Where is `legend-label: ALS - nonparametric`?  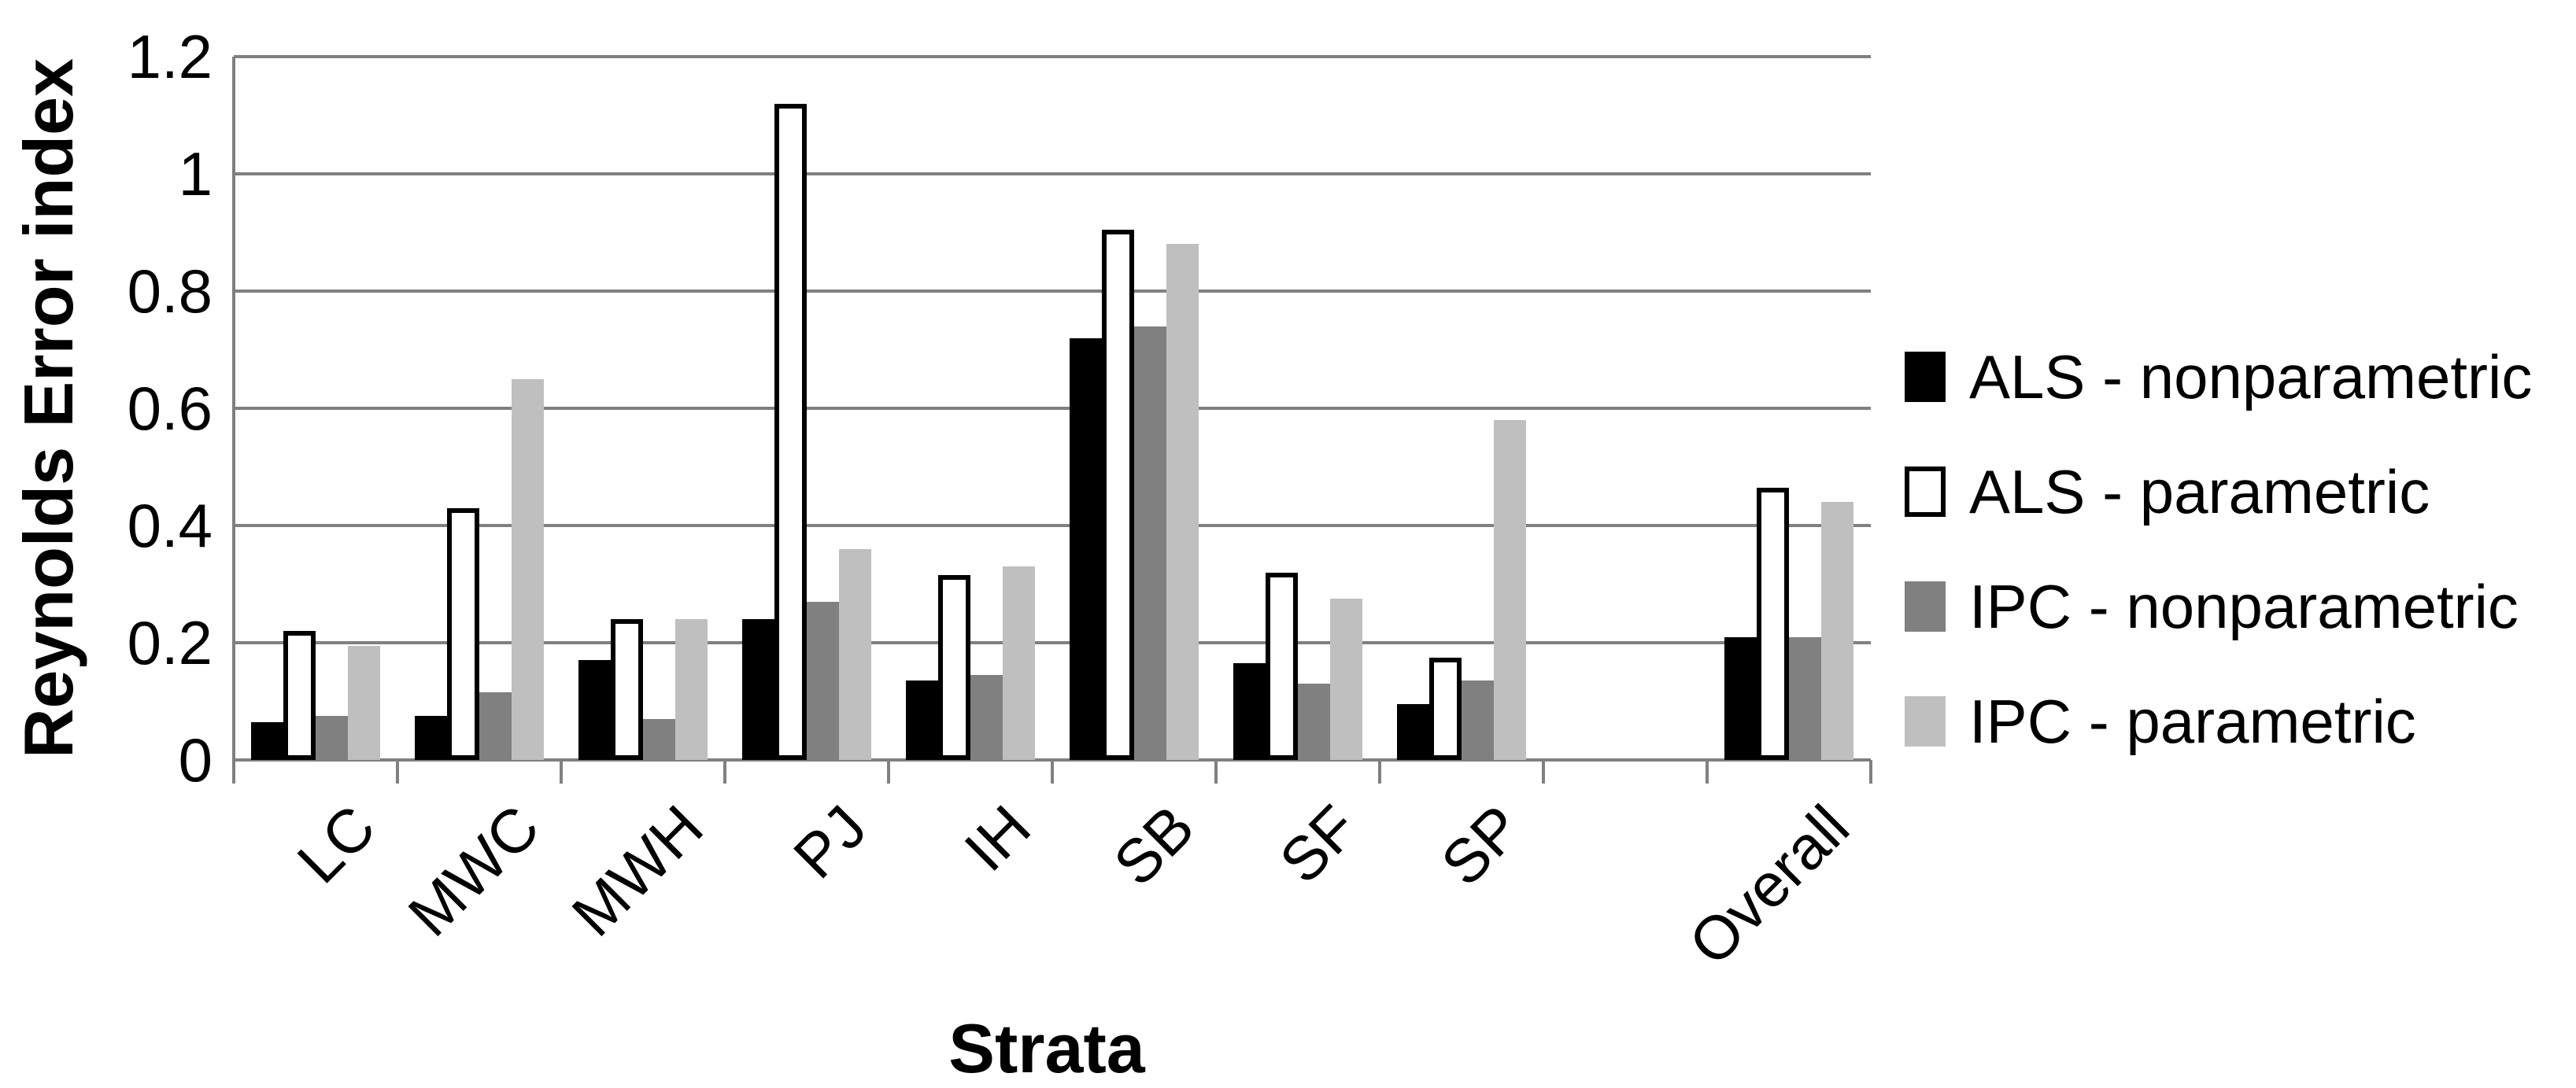
legend-label: ALS - nonparametric is located at coordinates (2251, 376).